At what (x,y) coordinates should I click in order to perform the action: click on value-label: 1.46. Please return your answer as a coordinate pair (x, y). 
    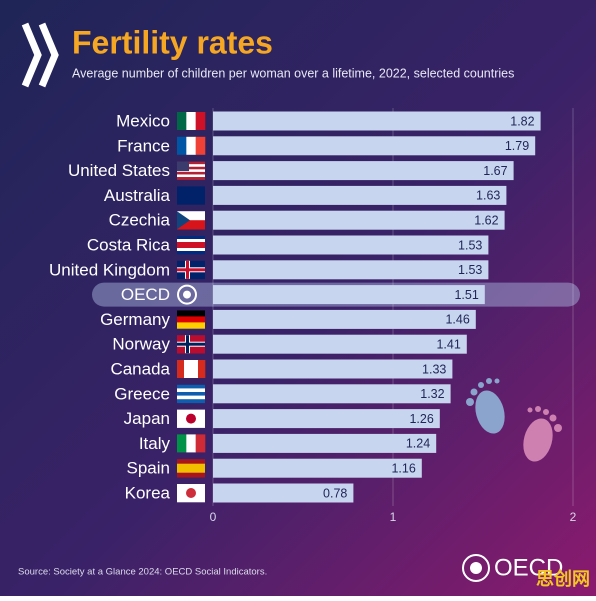
    Looking at the image, I should click on (457, 320).